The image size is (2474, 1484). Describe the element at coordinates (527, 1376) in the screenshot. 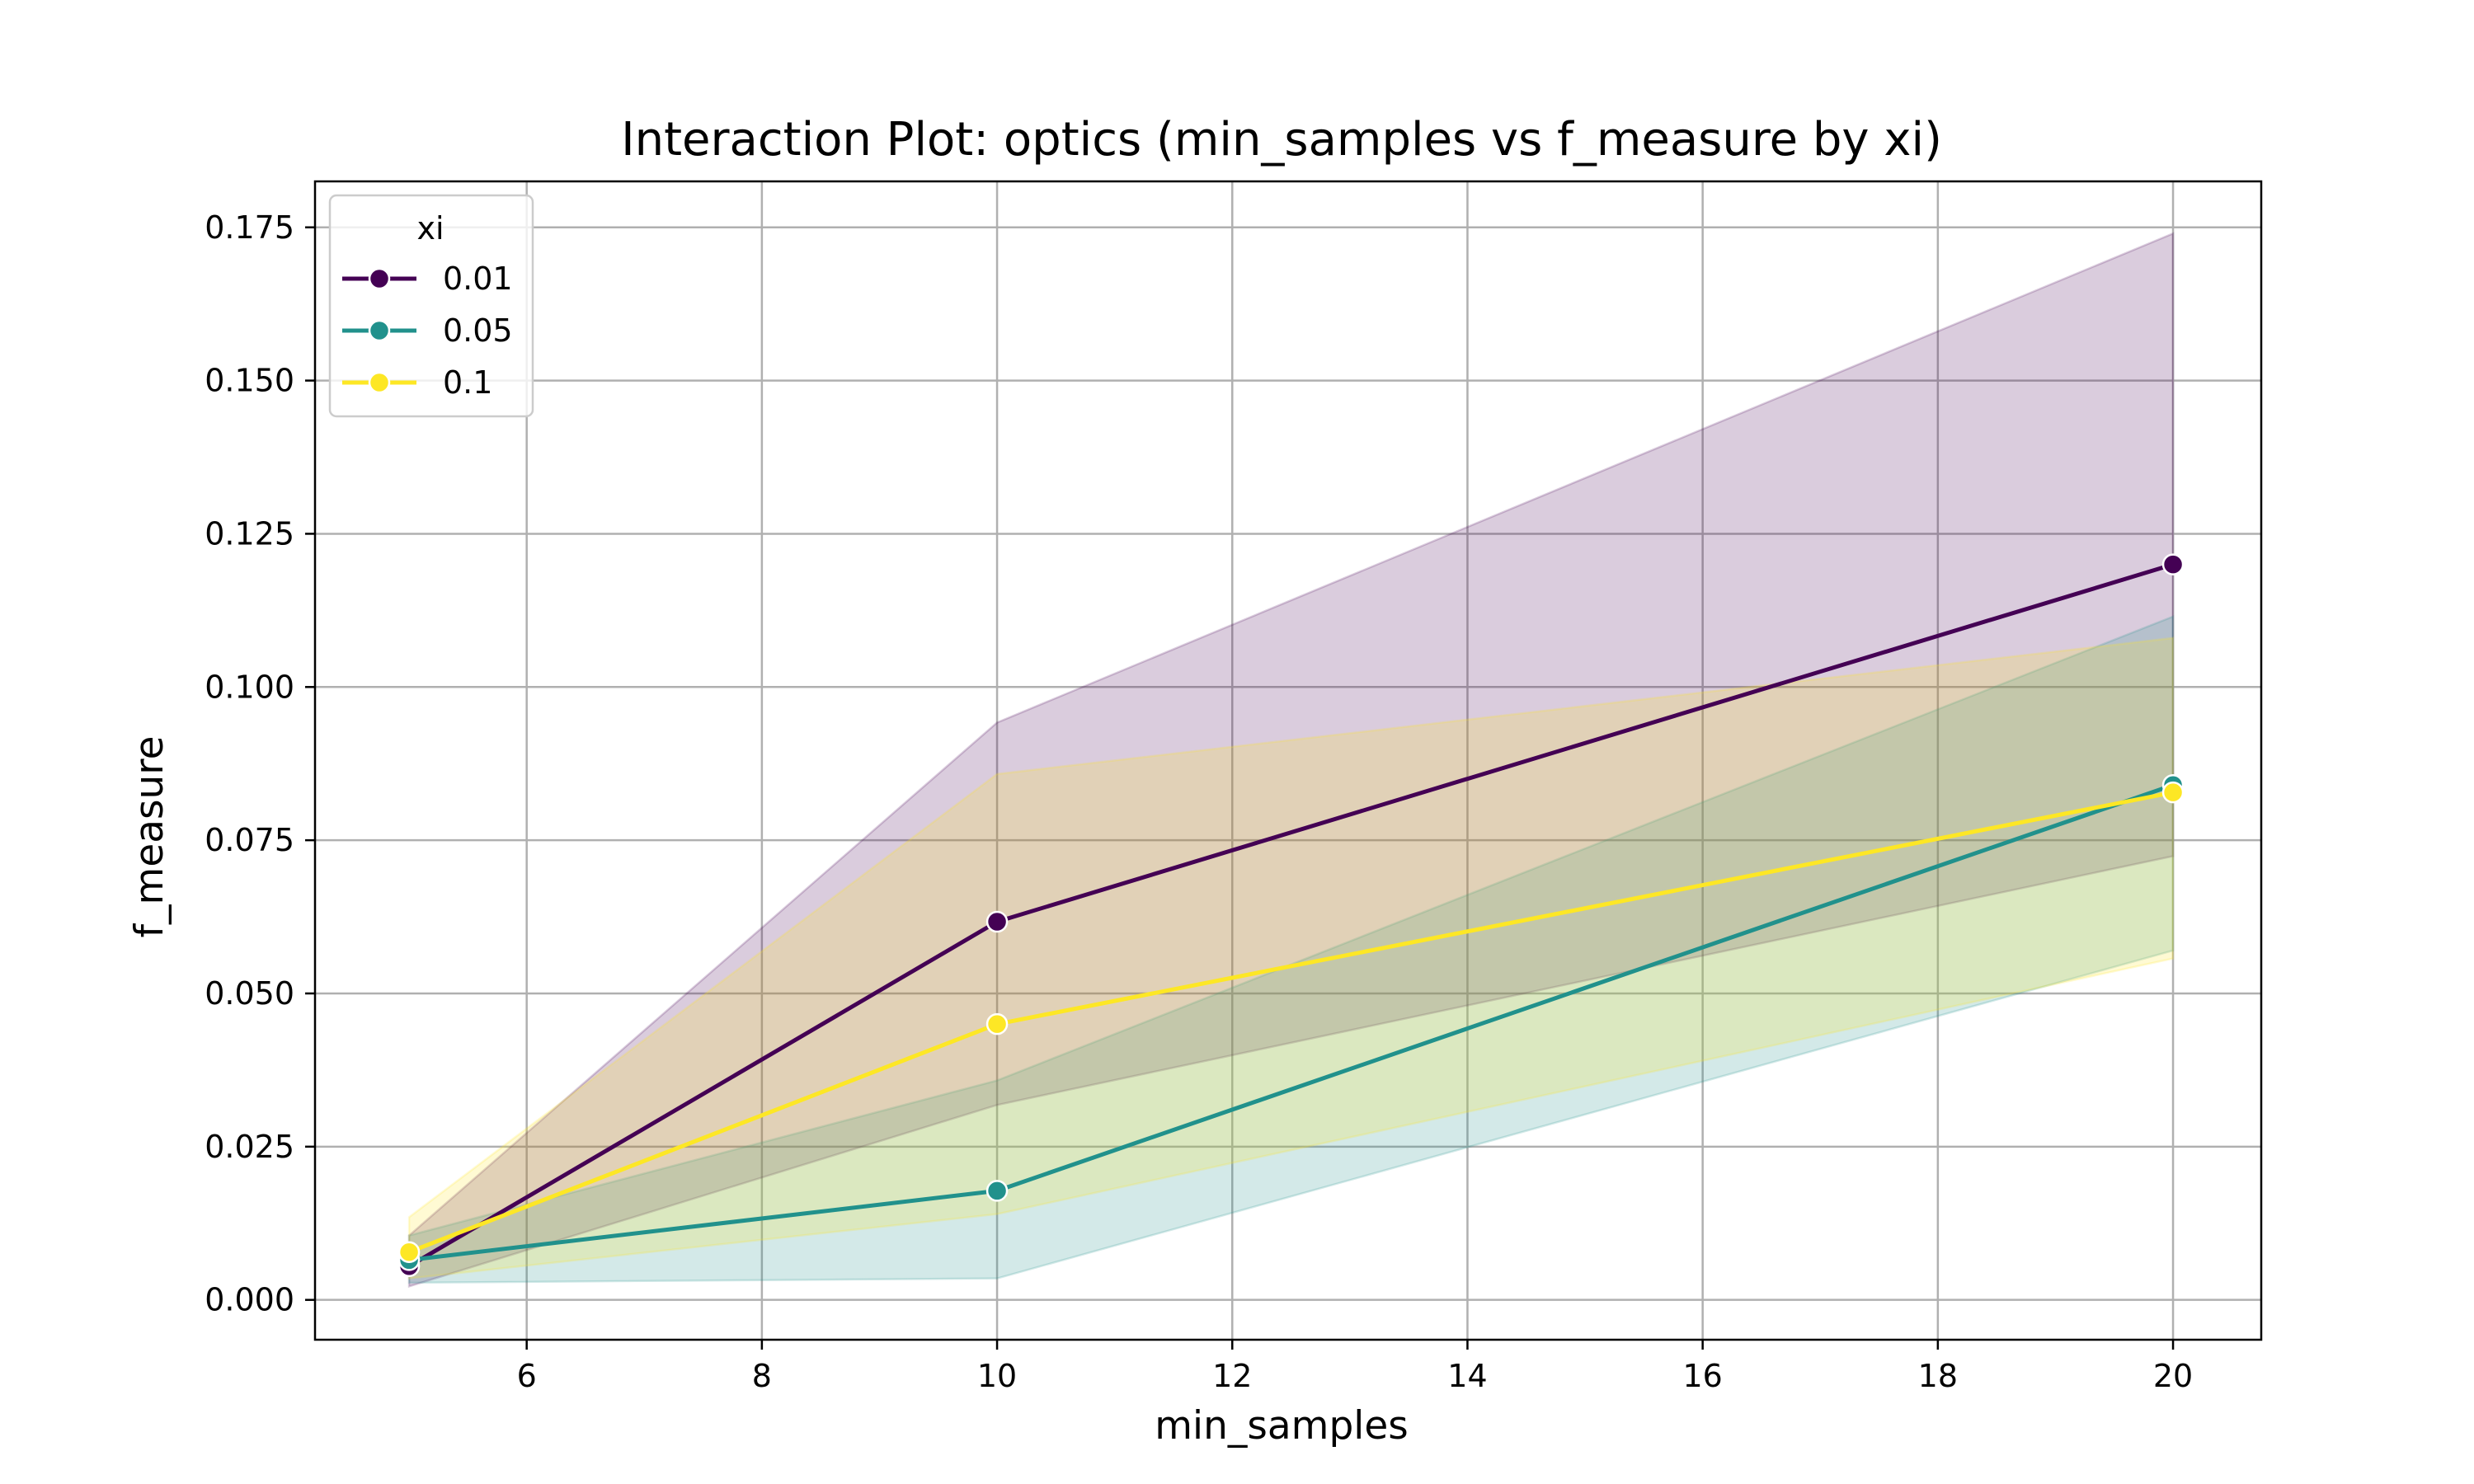

I see `x-tick-label: 6` at that location.